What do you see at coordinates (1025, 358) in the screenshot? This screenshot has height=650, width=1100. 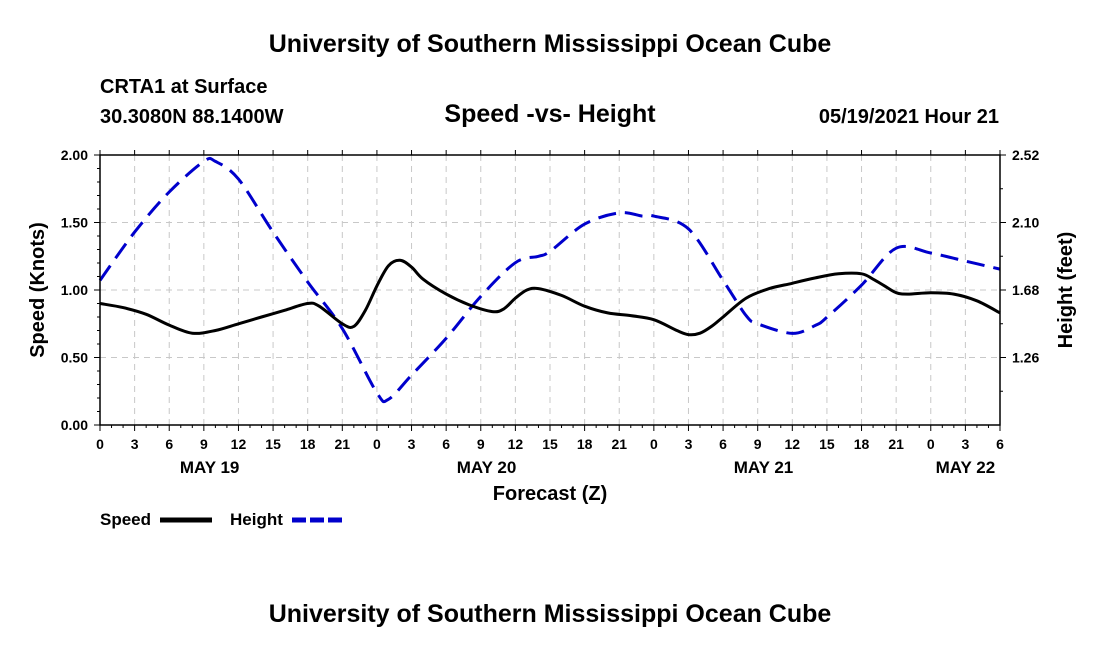 I see `y2-tick-label: 1.26` at bounding box center [1025, 358].